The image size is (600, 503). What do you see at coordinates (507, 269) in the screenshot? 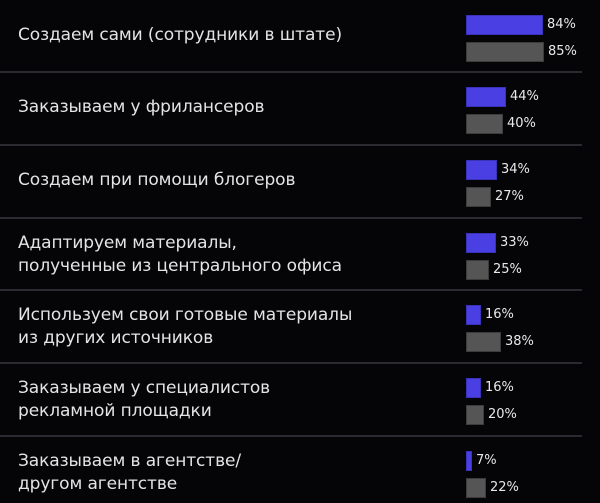
I see `value-label-grey: 25%` at bounding box center [507, 269].